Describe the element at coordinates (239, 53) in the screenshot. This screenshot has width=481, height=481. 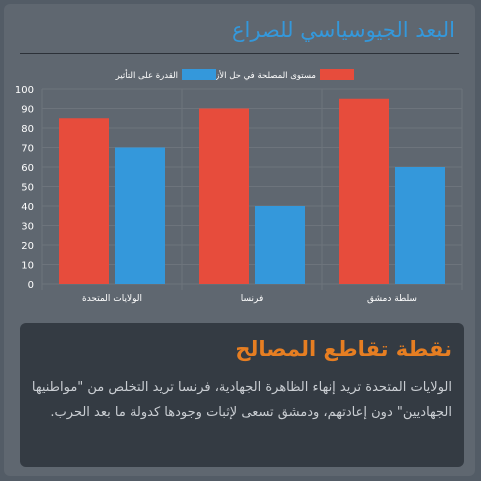
I see `heading-divider` at that location.